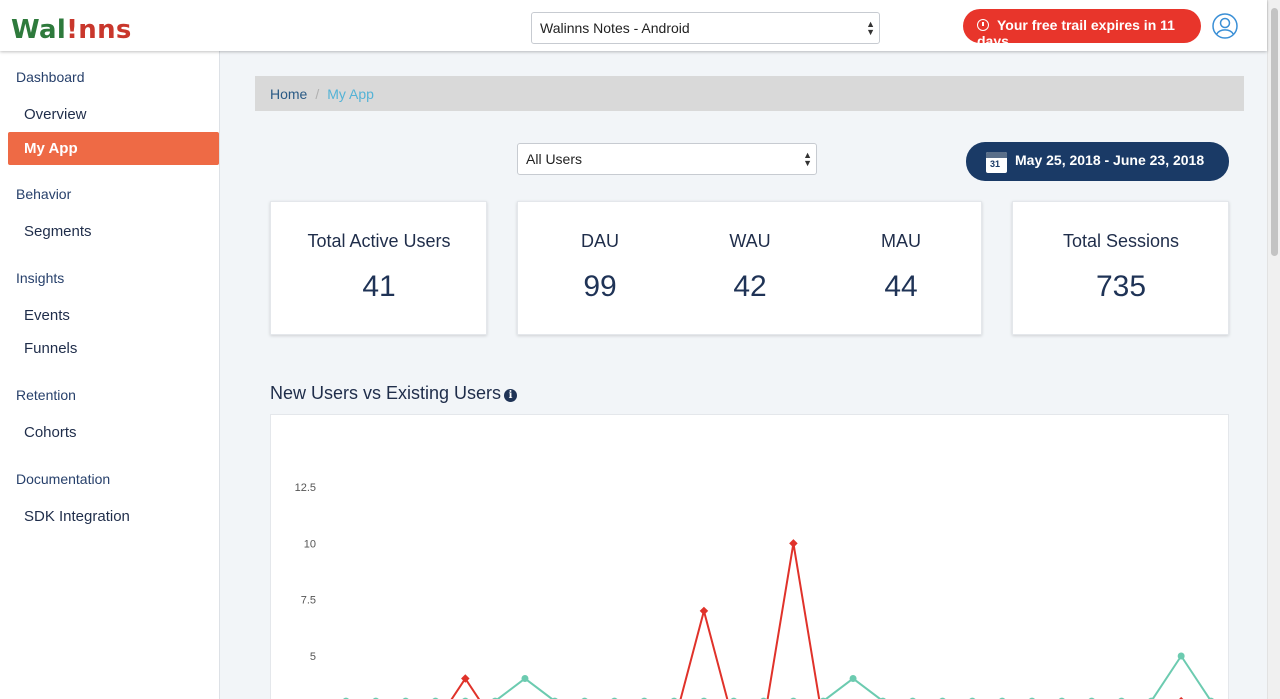 This screenshot has height=699, width=1280. Describe the element at coordinates (63, 479) in the screenshot. I see `sidebar-section-documentation: Documentation` at that location.